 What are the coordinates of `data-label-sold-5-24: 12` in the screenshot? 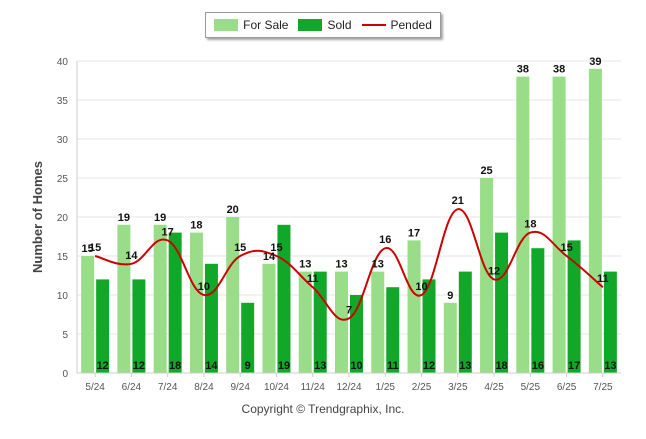 It's located at (103, 366).